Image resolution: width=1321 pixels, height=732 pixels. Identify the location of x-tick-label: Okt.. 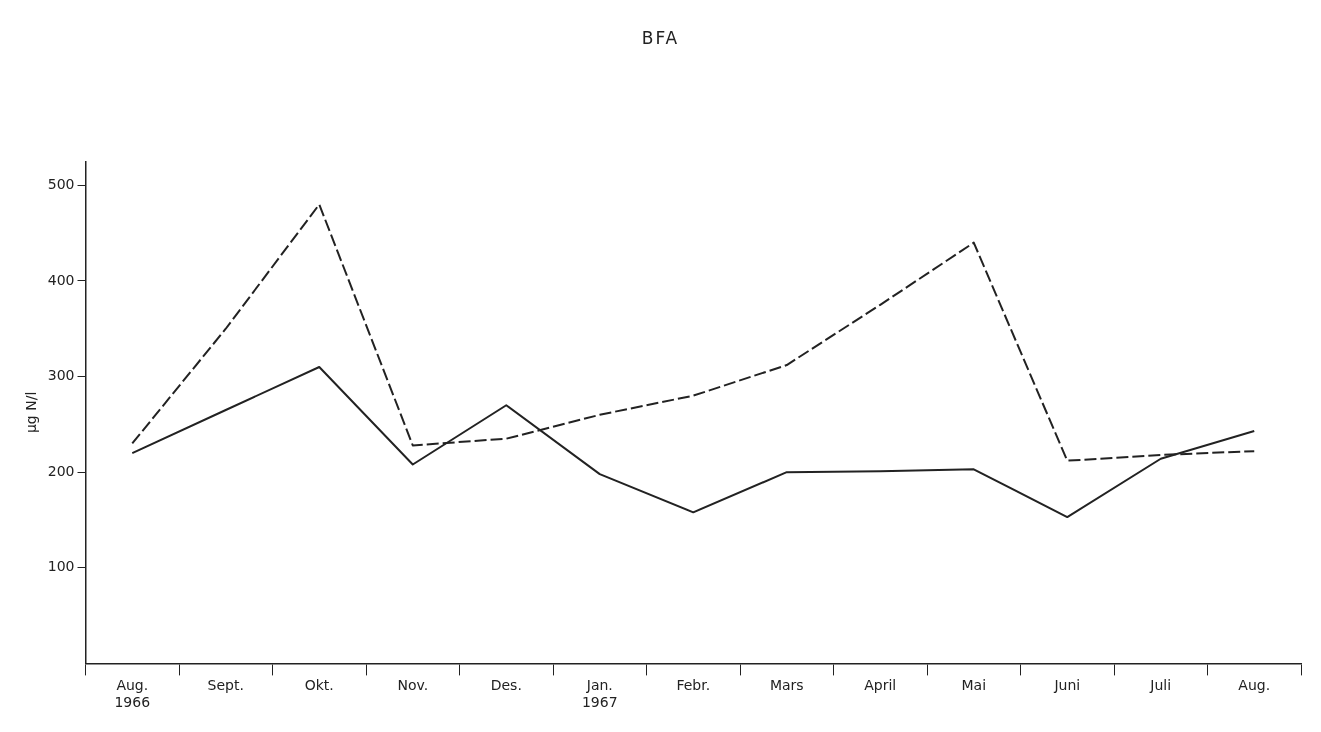
(319, 685).